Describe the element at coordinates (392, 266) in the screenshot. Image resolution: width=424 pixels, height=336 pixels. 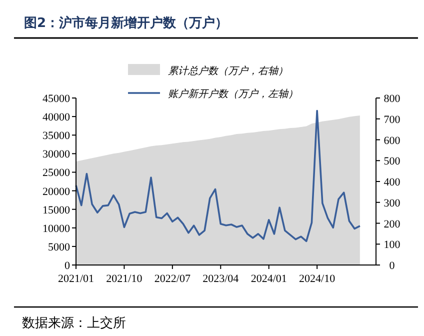
I see `y2-tick-label: 0` at that location.